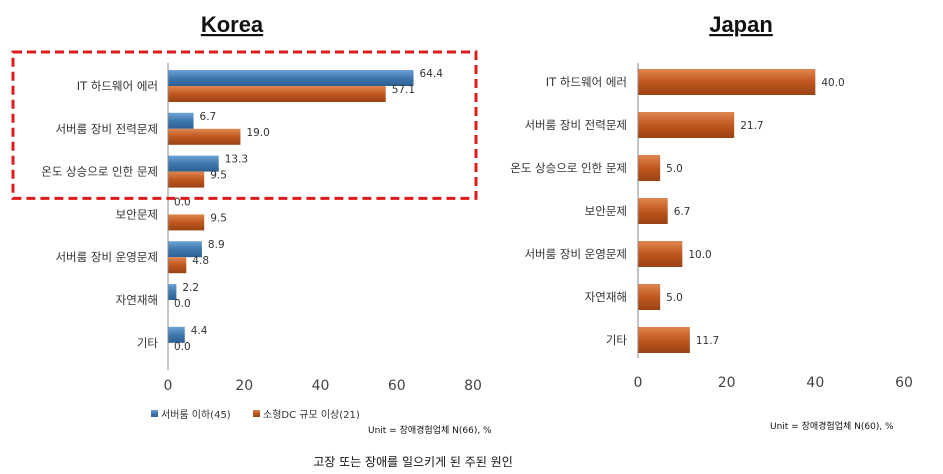 The image size is (943, 474). Describe the element at coordinates (397, 386) in the screenshot. I see `korea-x-tick: 60` at that location.